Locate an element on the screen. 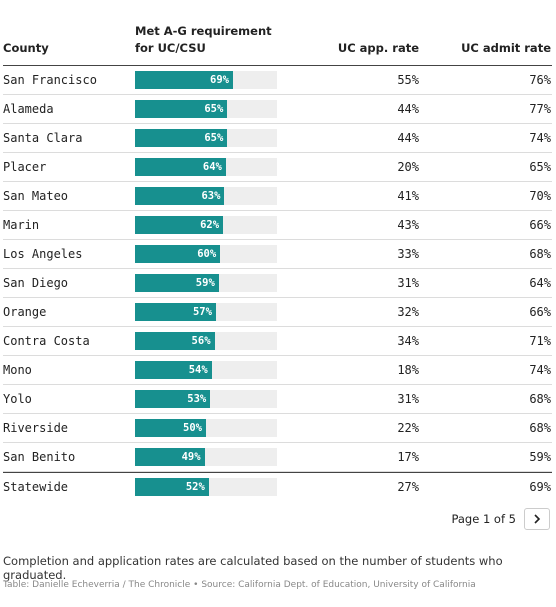 The width and height of the screenshot is (556, 607). app-rate-cell: 18% is located at coordinates (408, 370).